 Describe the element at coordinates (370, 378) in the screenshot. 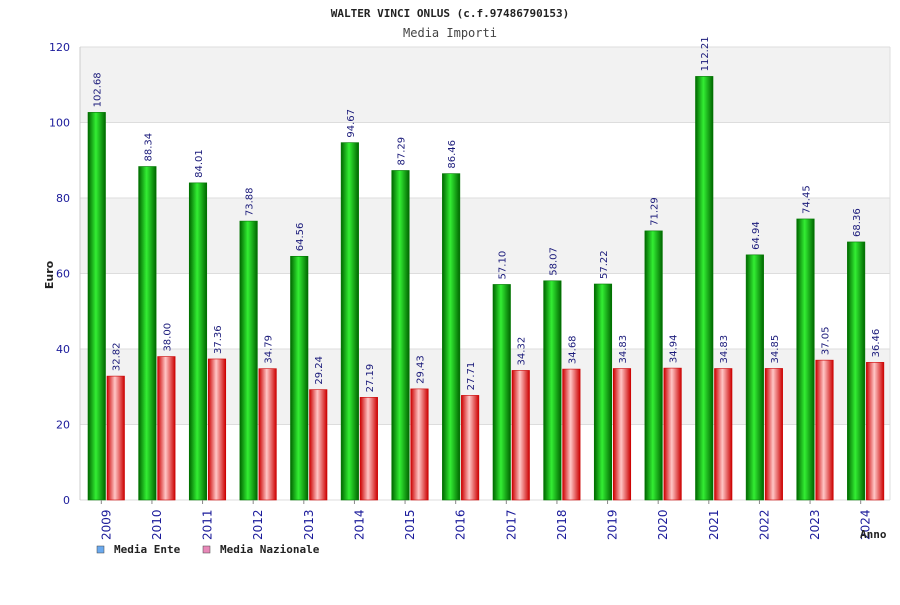

I see `value-label: 27.19` at that location.